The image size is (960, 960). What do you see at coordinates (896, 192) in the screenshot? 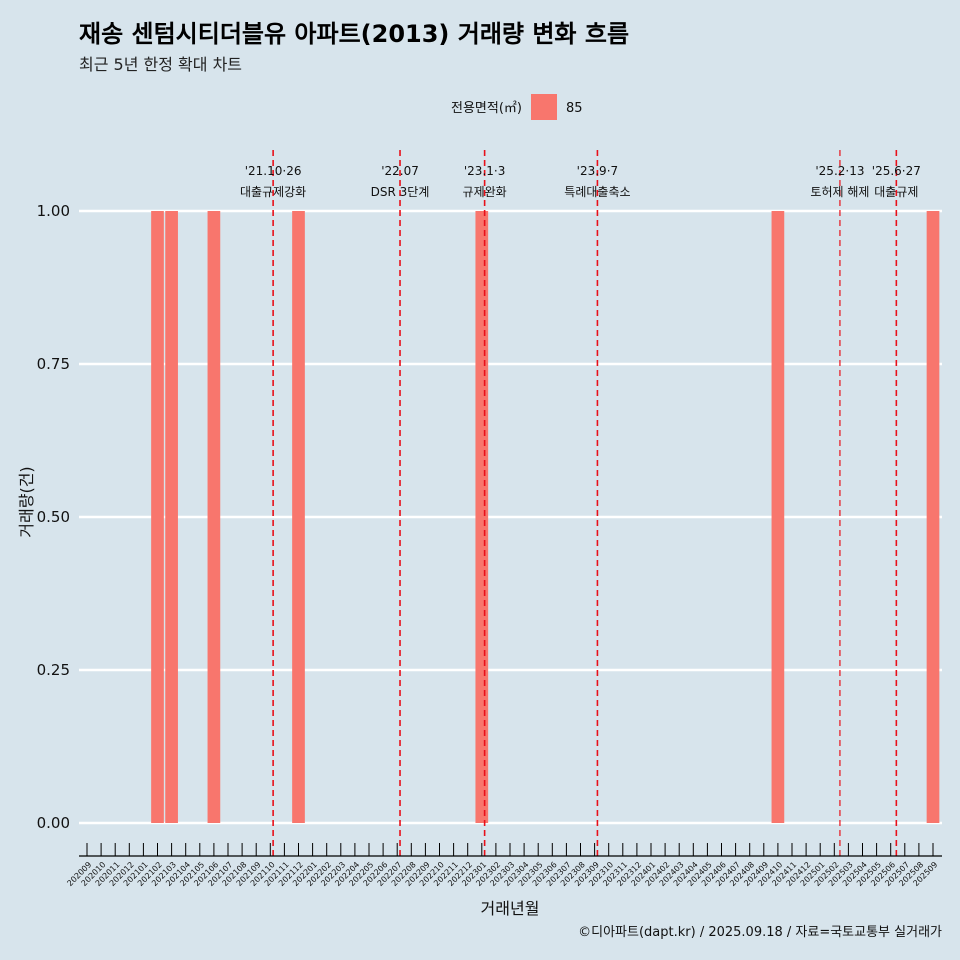
I see `event-label: 대출규제` at bounding box center [896, 192].